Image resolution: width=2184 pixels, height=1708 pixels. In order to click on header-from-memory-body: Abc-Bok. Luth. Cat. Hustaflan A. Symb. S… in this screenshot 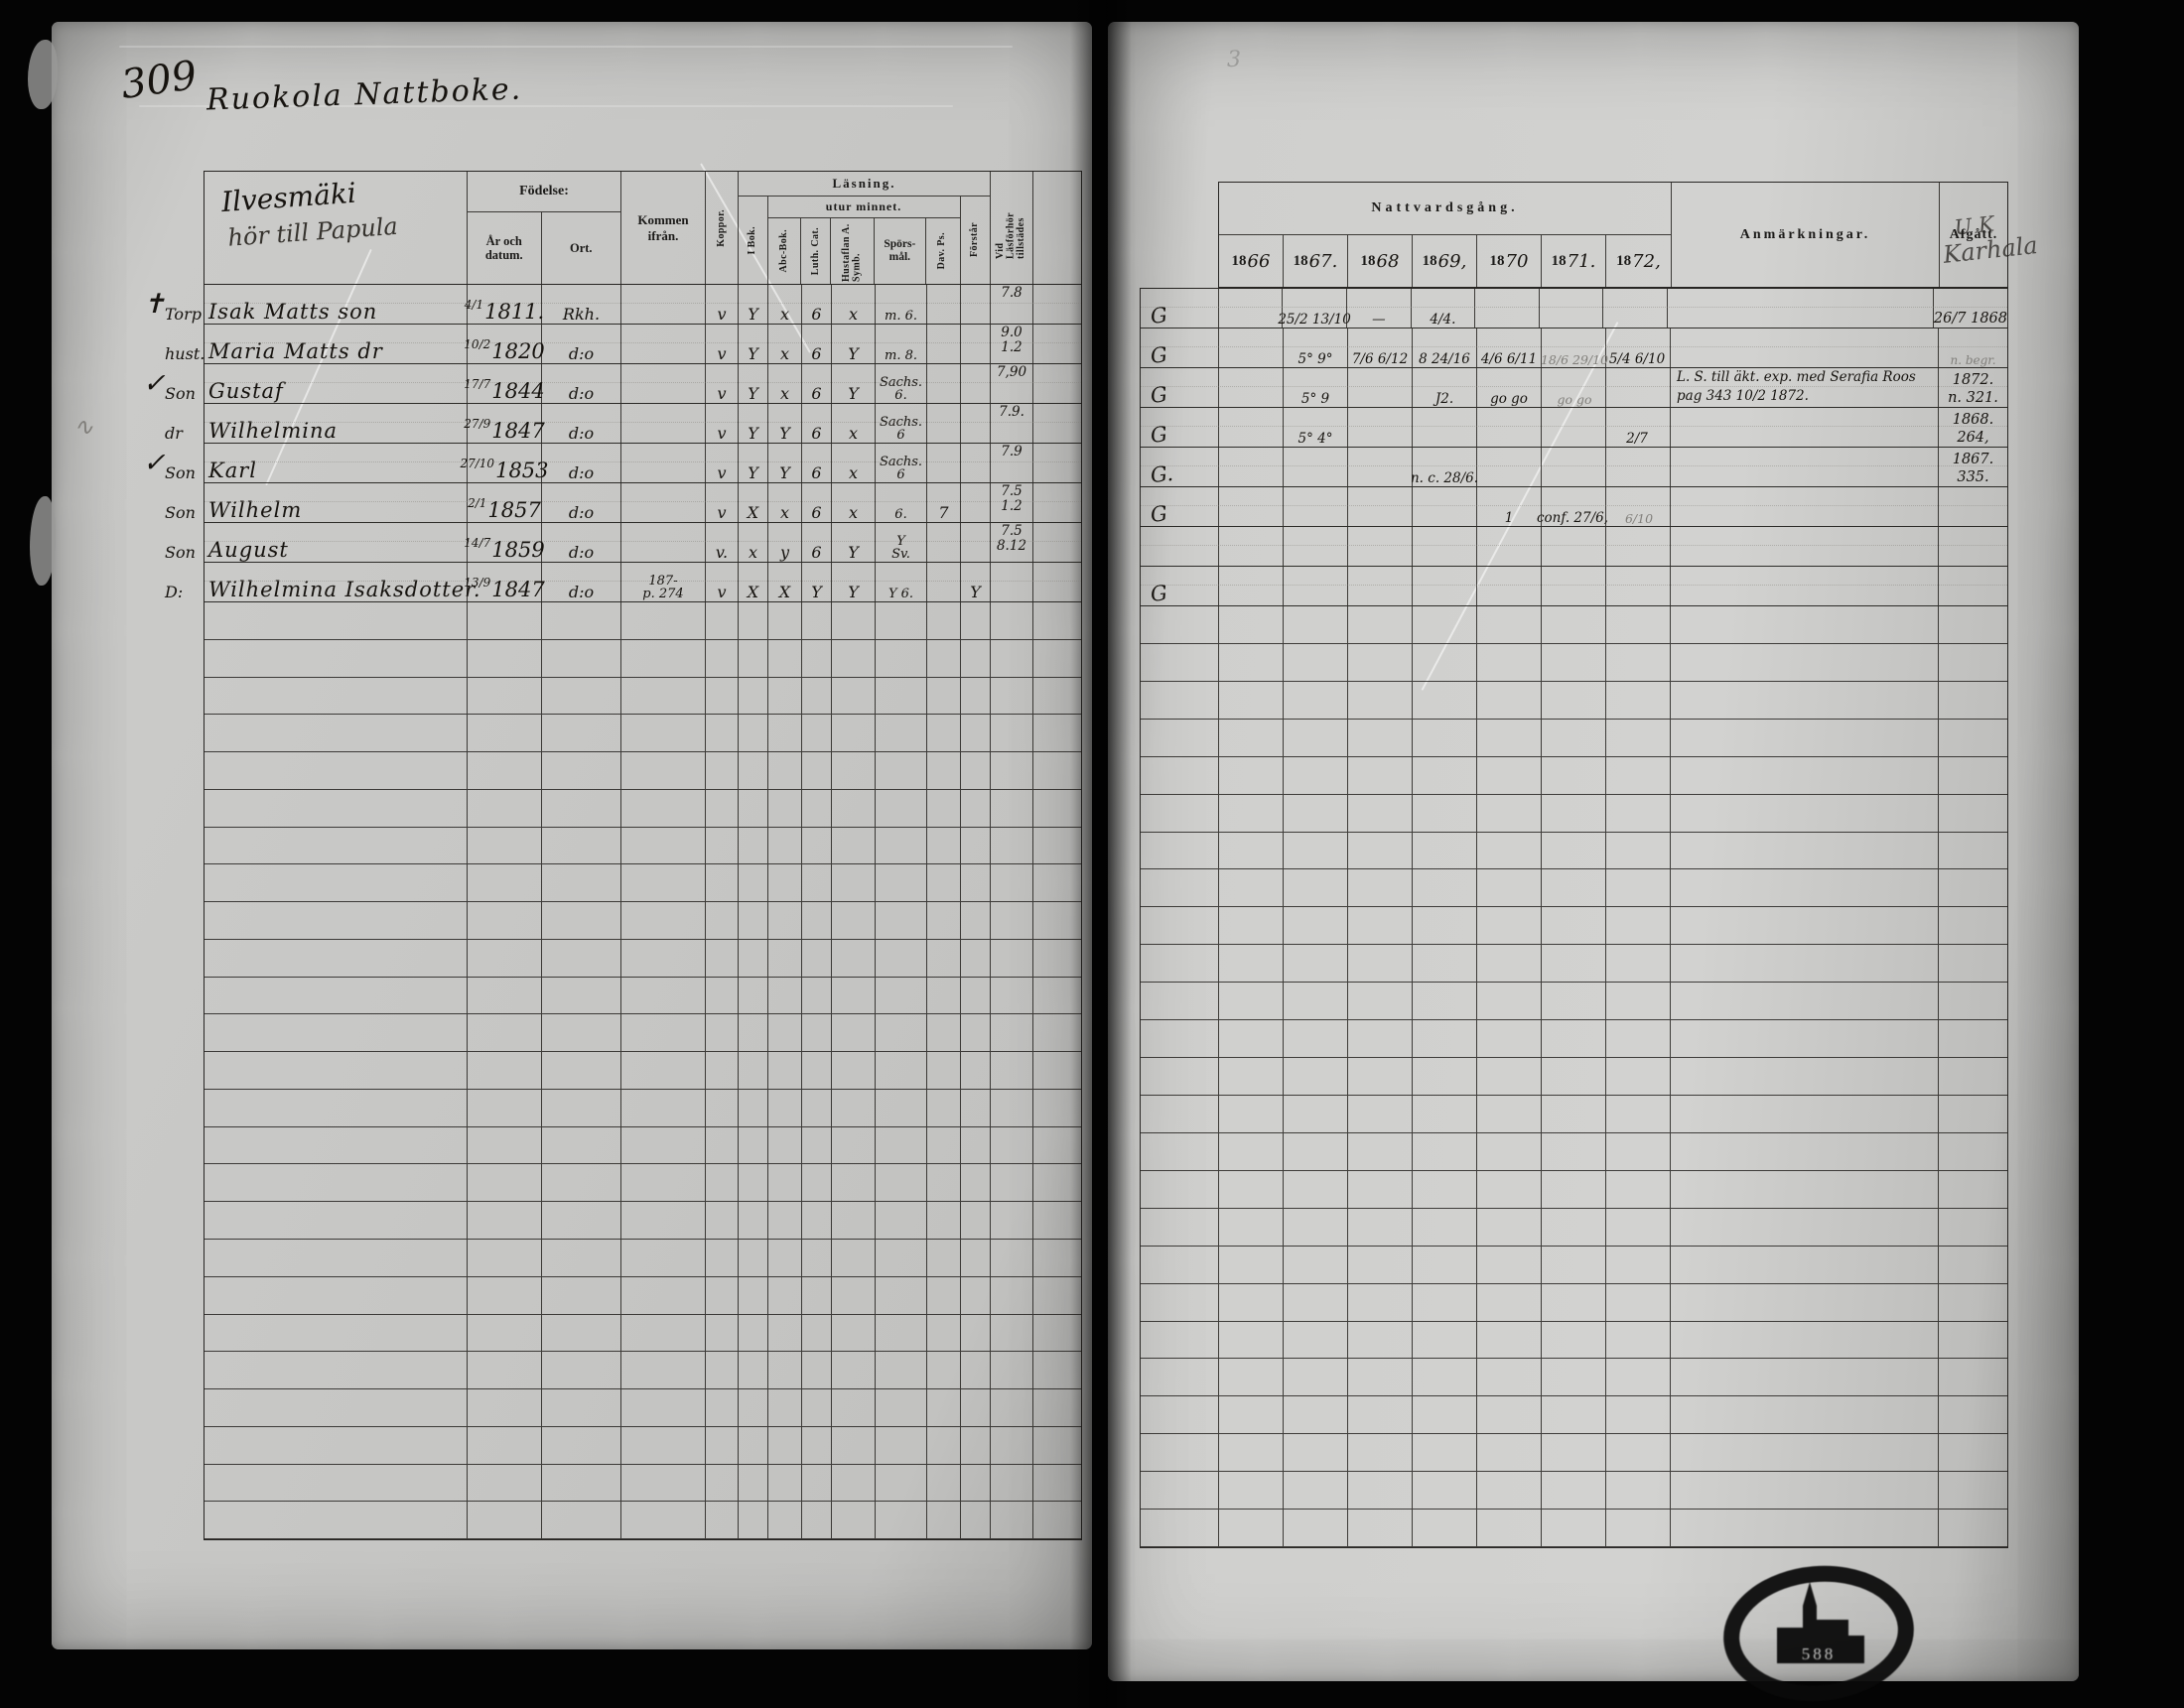, I will do `click(864, 251)`.